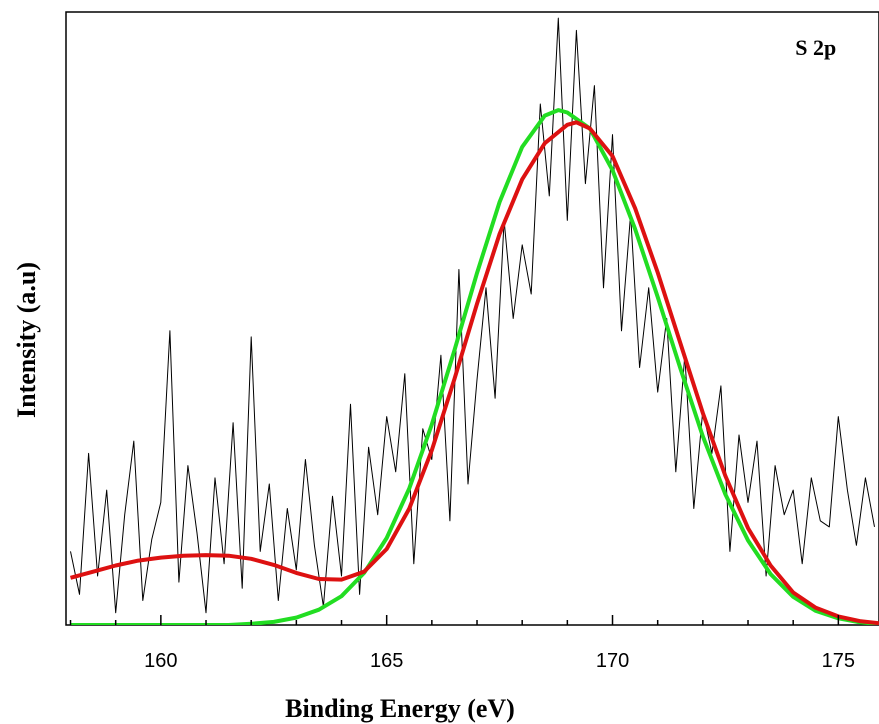  I want to click on x-tick-label: 165, so click(386, 661).